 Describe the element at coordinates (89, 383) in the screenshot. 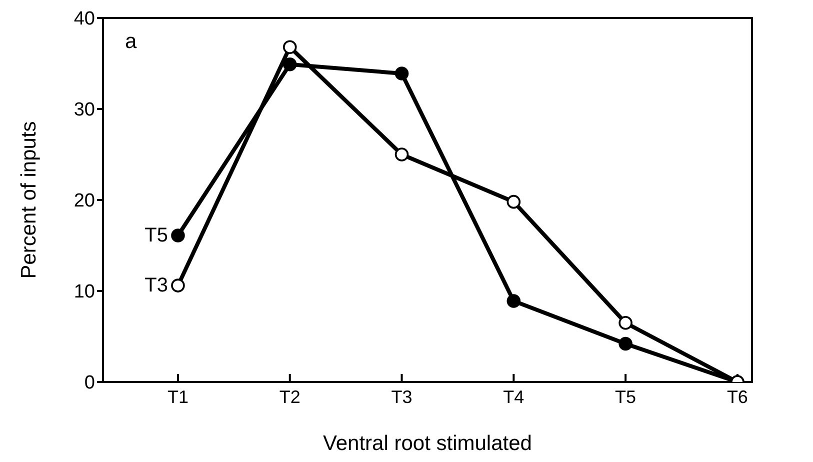

I see `y-tick-label: 0` at that location.